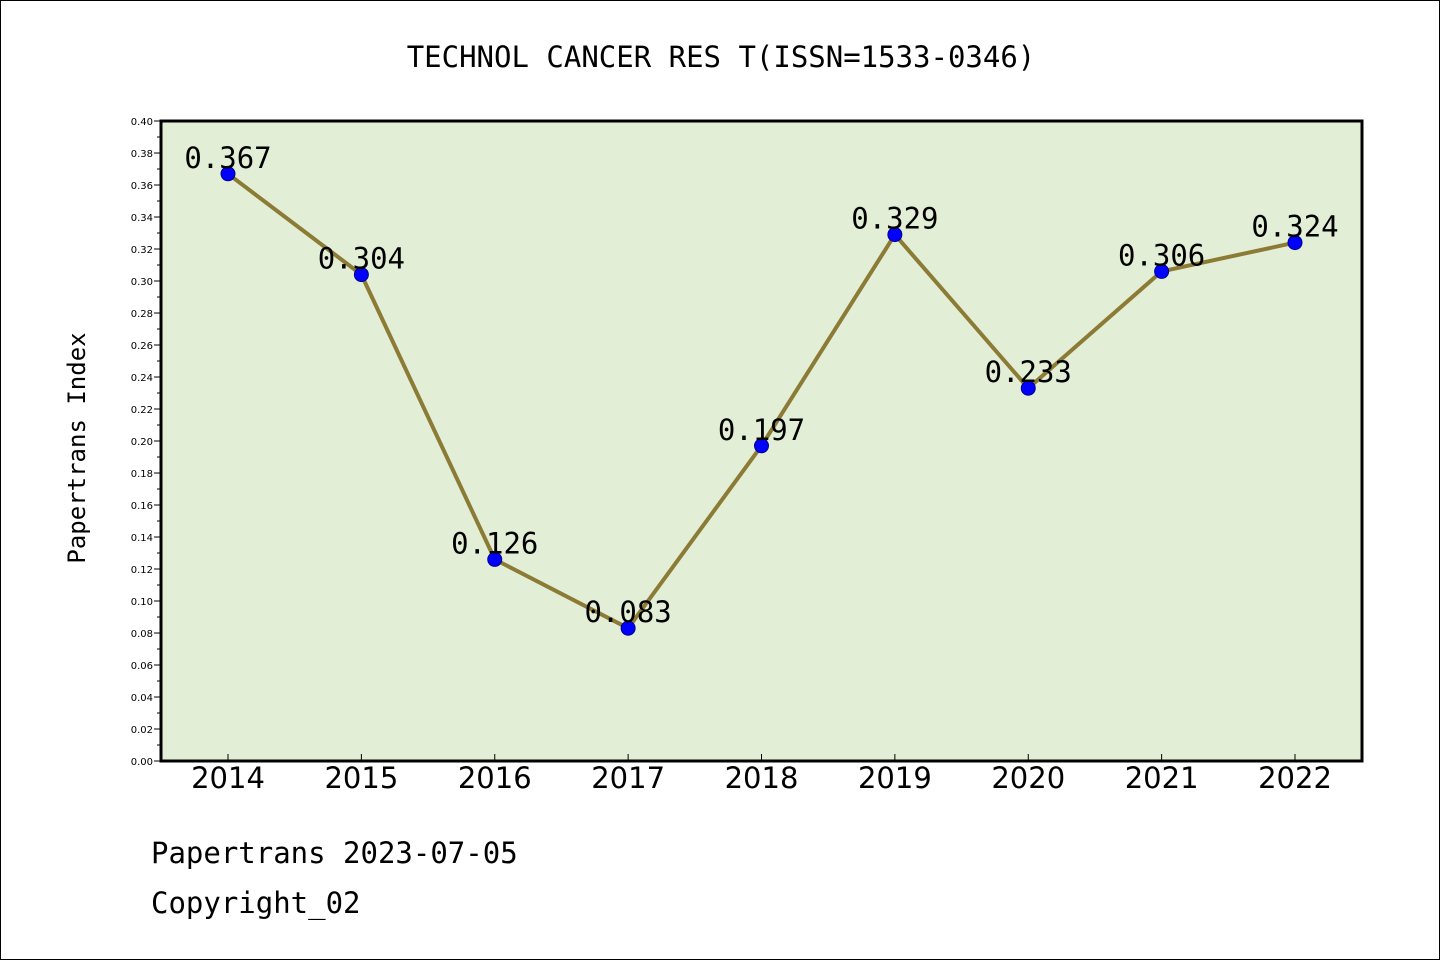 The image size is (1440, 960). What do you see at coordinates (495, 778) in the screenshot?
I see `x-tick-label: 2016` at bounding box center [495, 778].